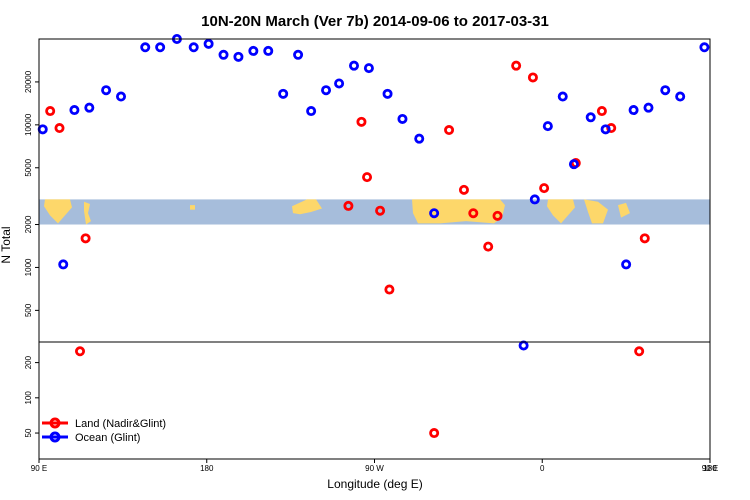  What do you see at coordinates (28, 362) in the screenshot?
I see `y-tick-label: 200` at bounding box center [28, 362].